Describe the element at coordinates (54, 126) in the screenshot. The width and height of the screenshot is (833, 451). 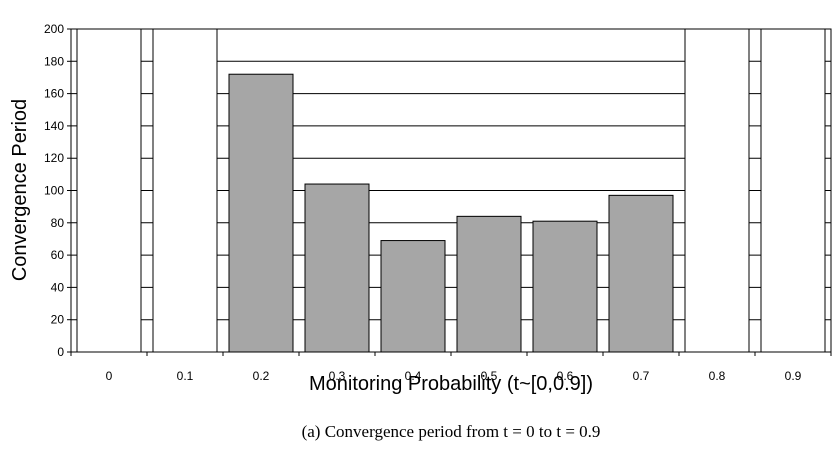
I see `y-tick-label: 140` at that location.